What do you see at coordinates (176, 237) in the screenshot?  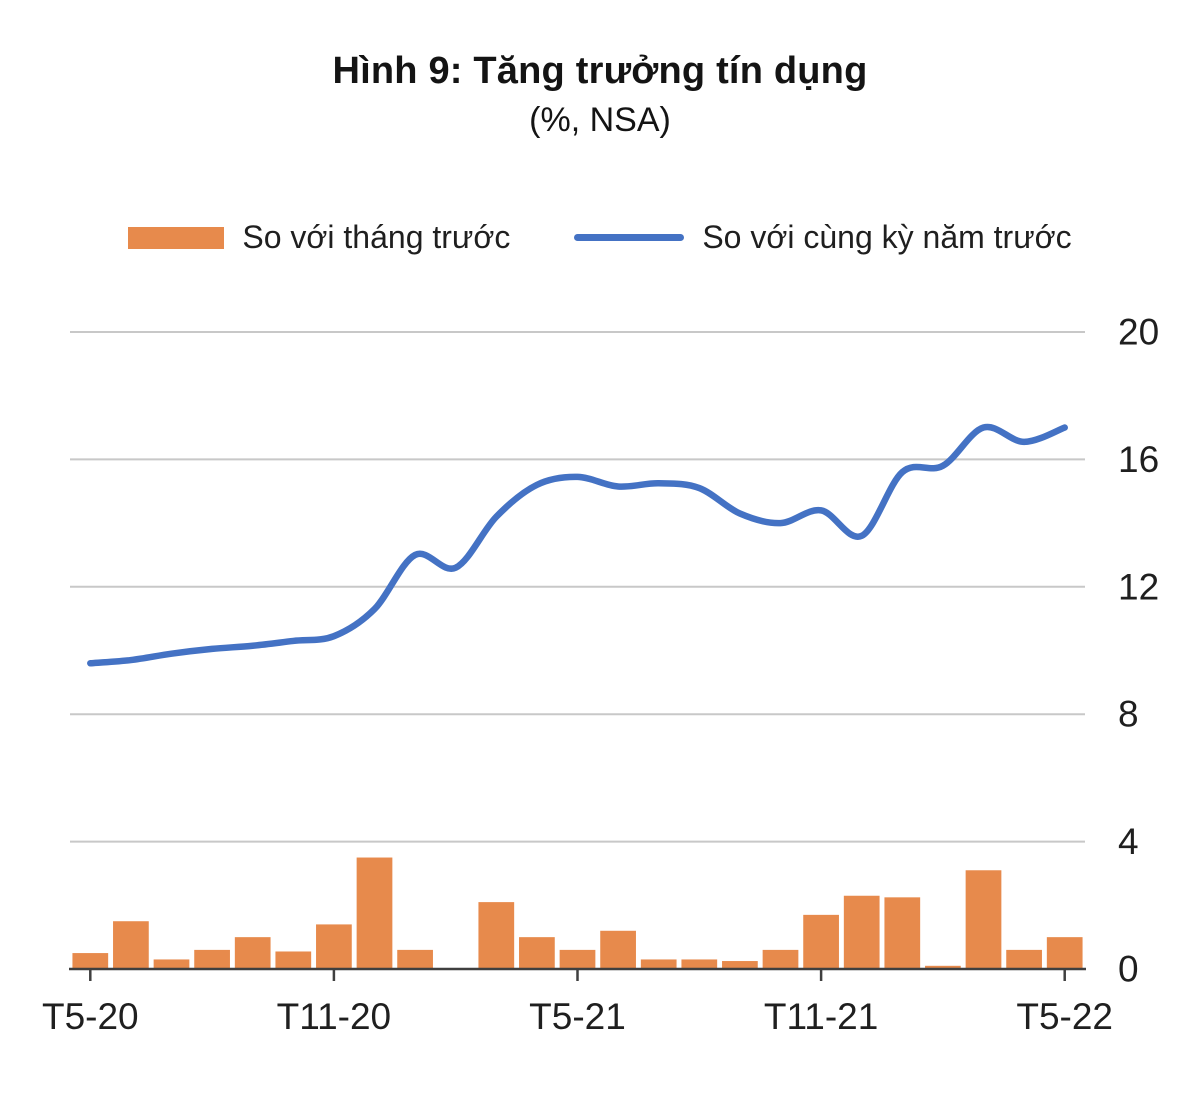 I see `bar-series-swatch-icon` at bounding box center [176, 237].